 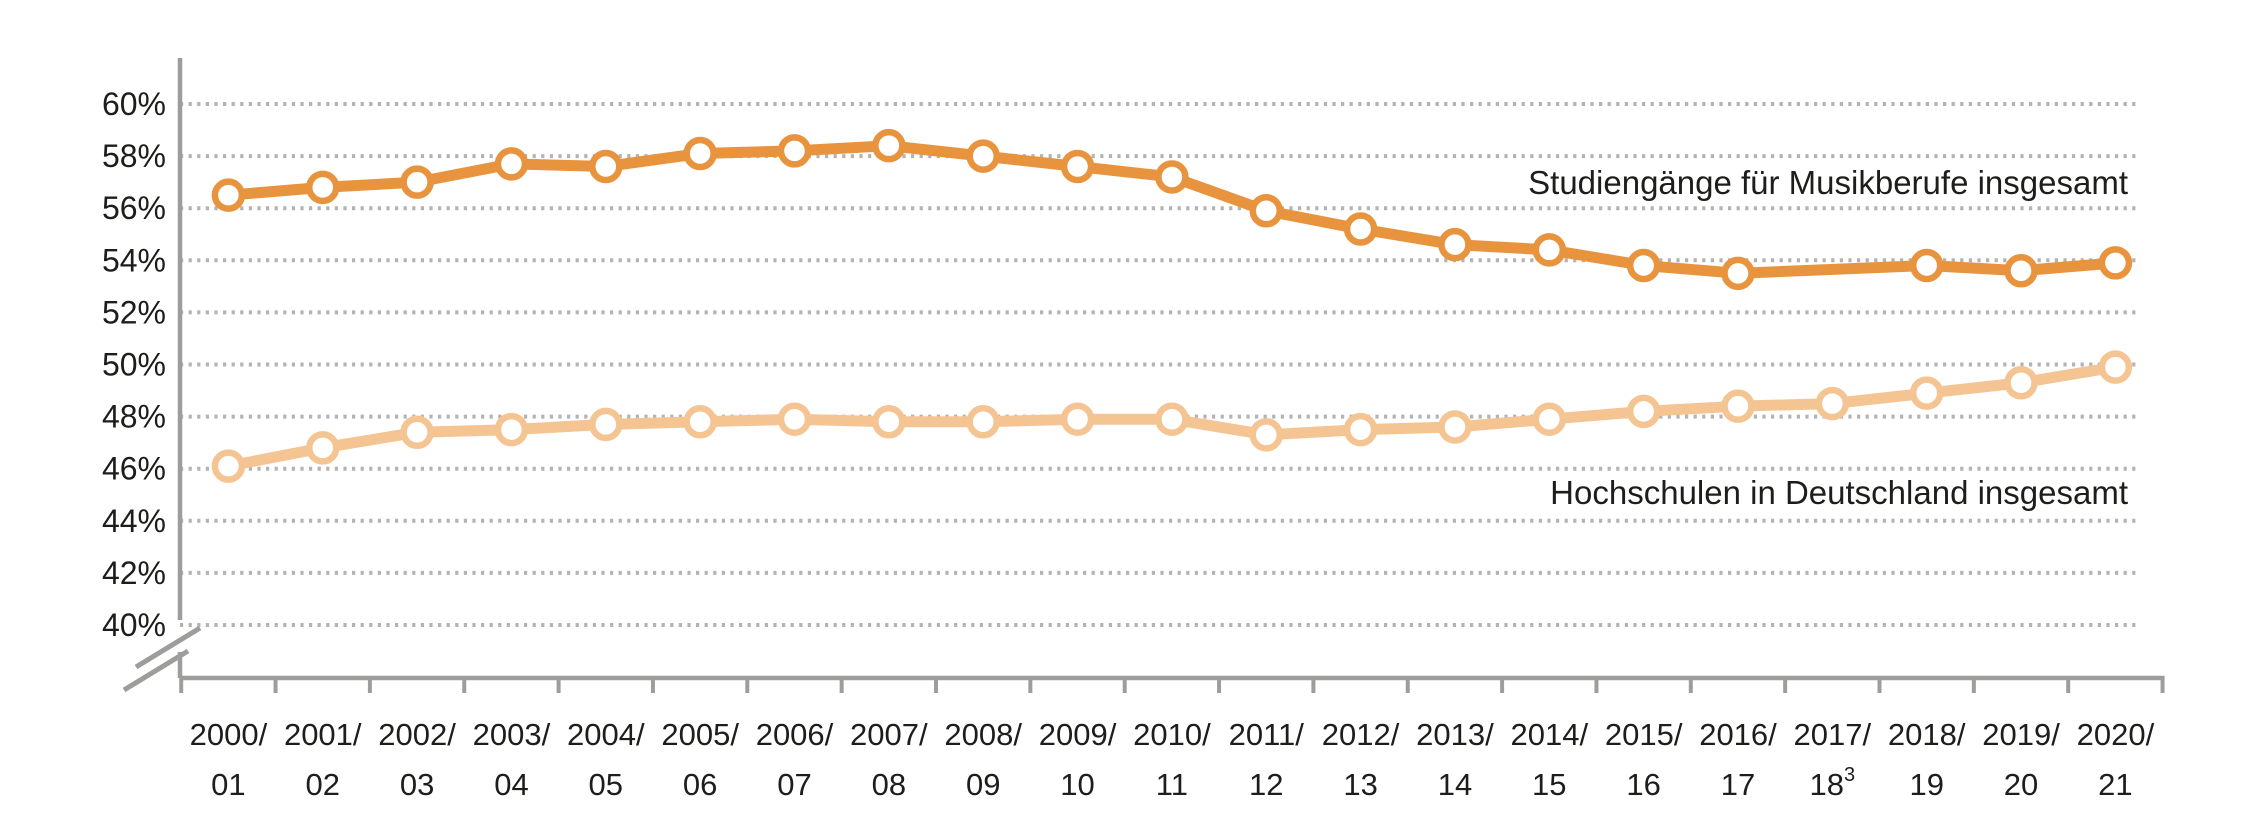 I want to click on y-axis-tick-label: 42%, so click(x=134, y=573).